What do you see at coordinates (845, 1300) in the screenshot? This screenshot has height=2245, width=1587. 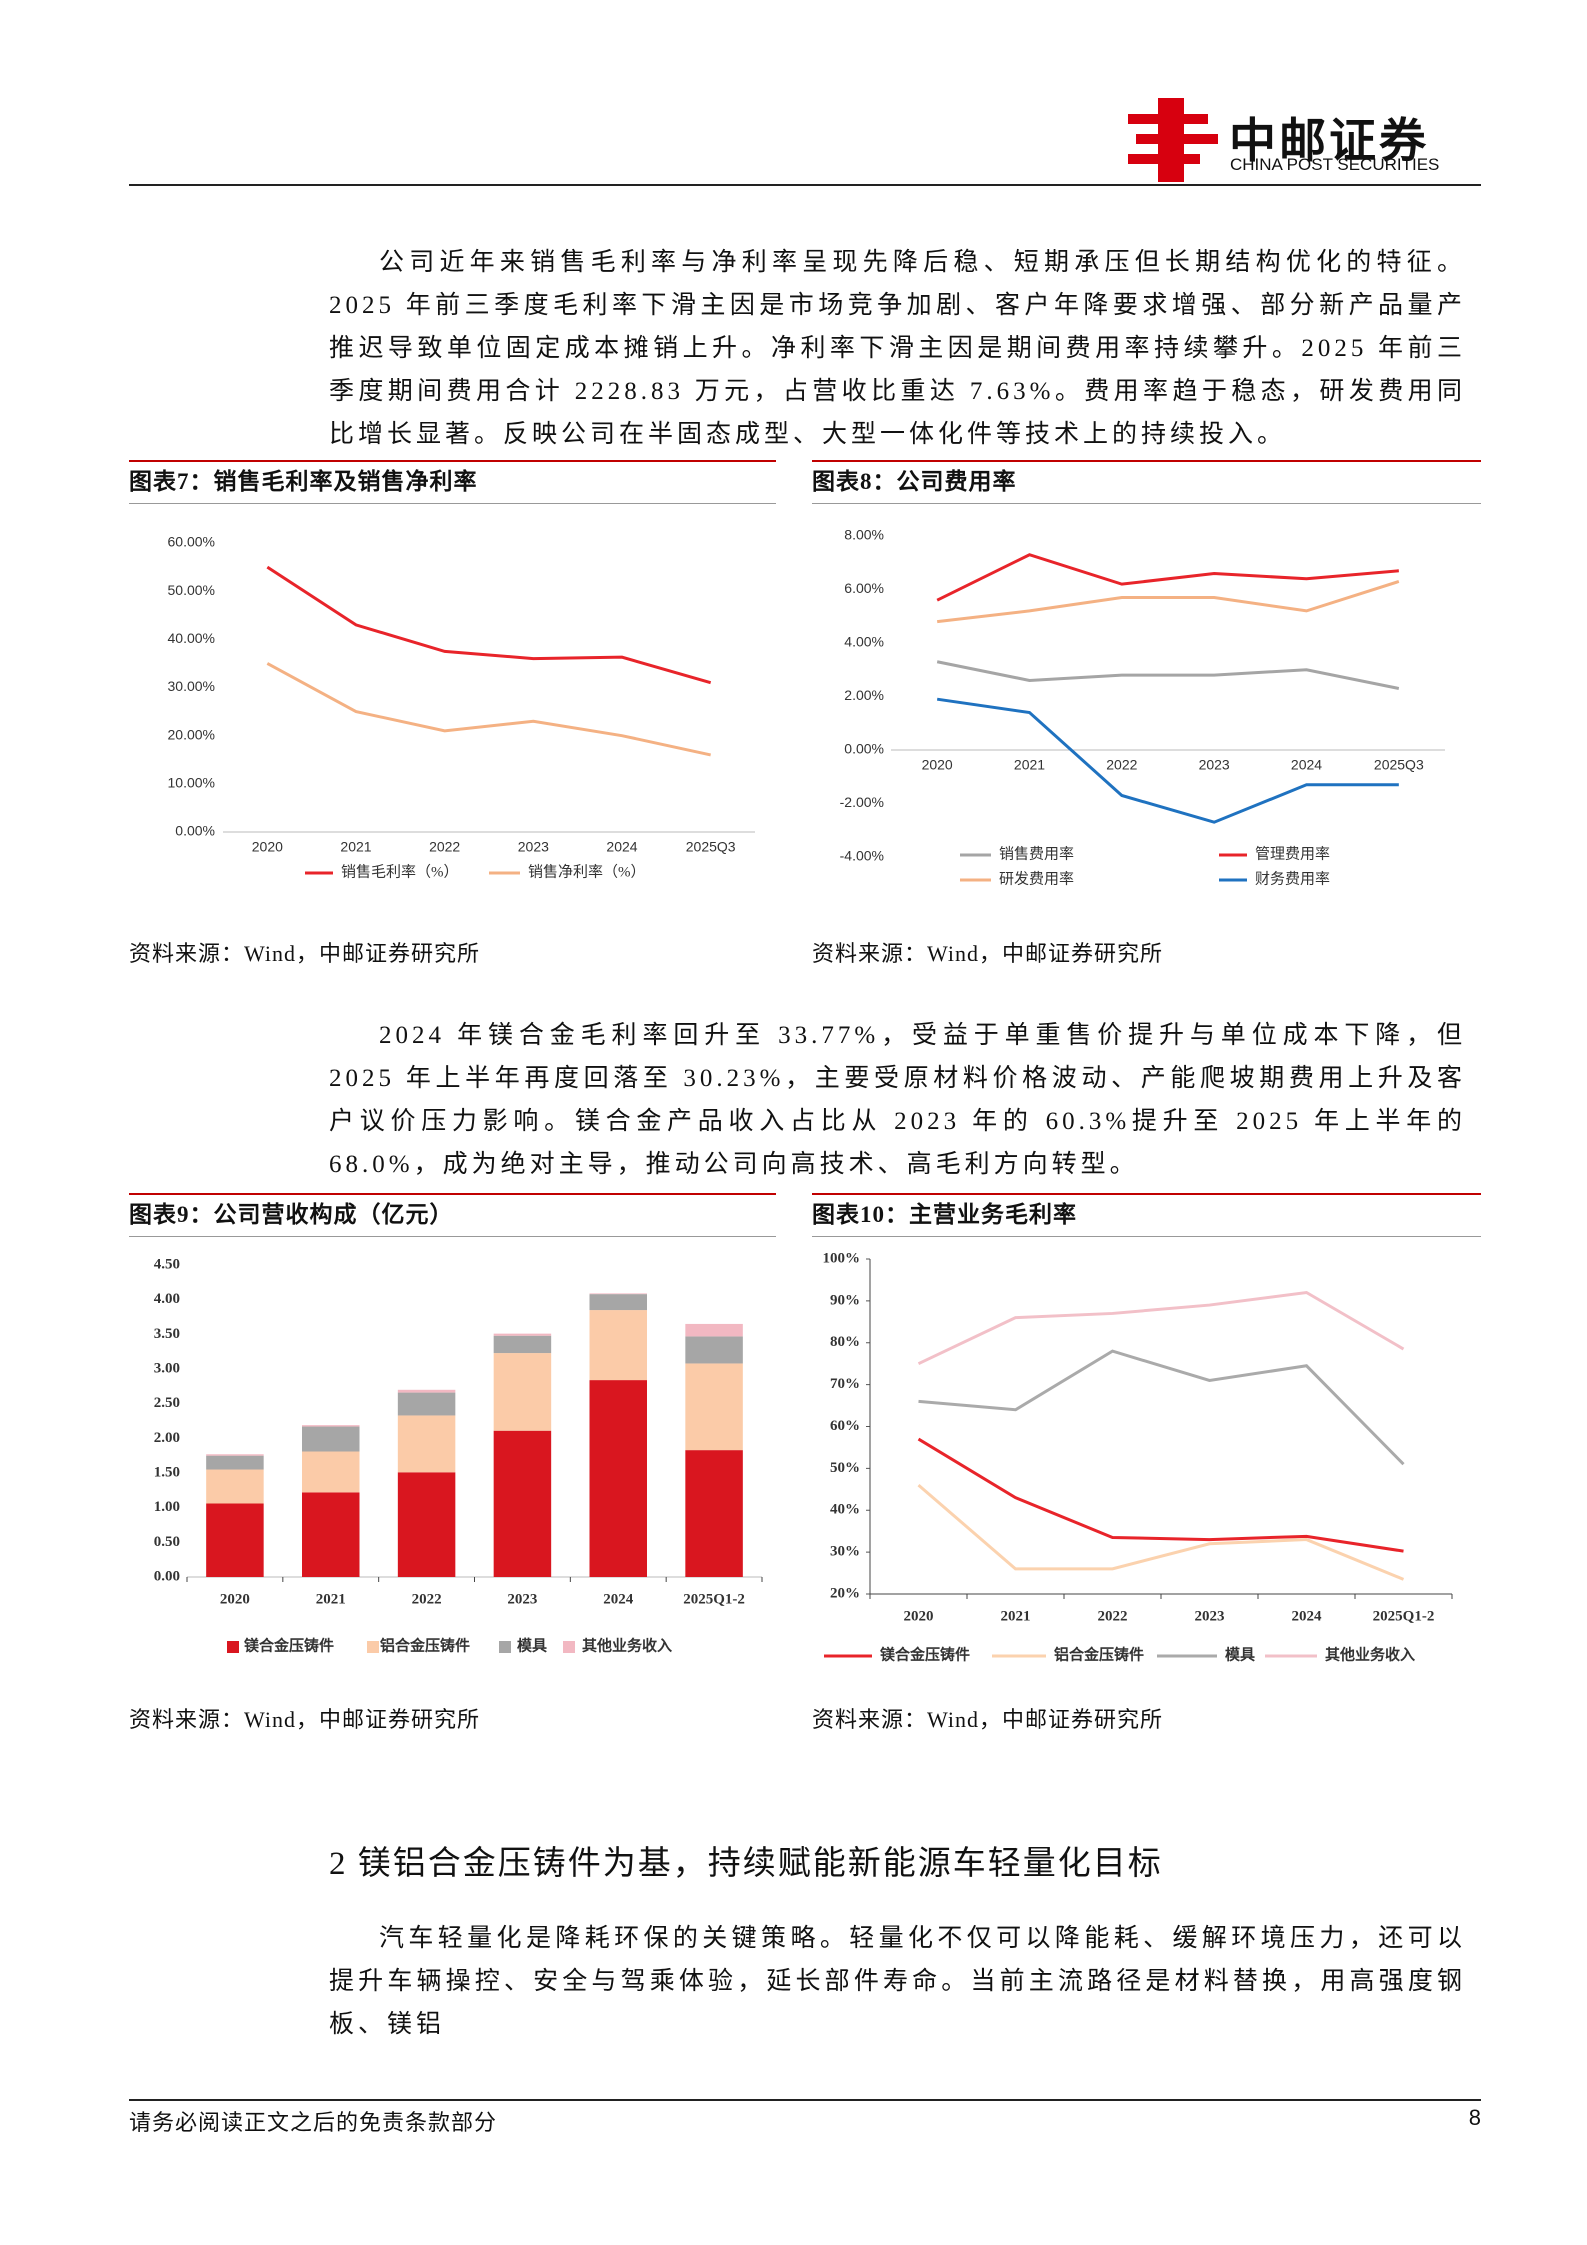 I see `y-tick-label: 90%` at bounding box center [845, 1300].